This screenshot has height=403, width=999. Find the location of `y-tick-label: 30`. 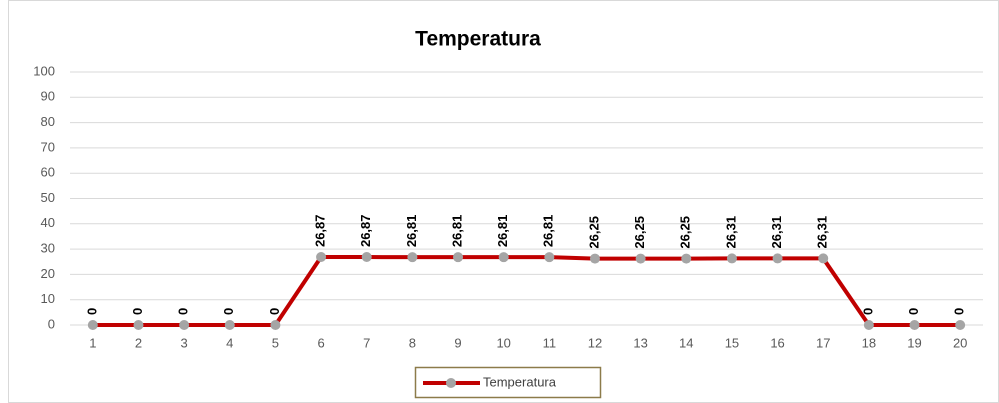

y-tick-label: 30 is located at coordinates (48, 248).